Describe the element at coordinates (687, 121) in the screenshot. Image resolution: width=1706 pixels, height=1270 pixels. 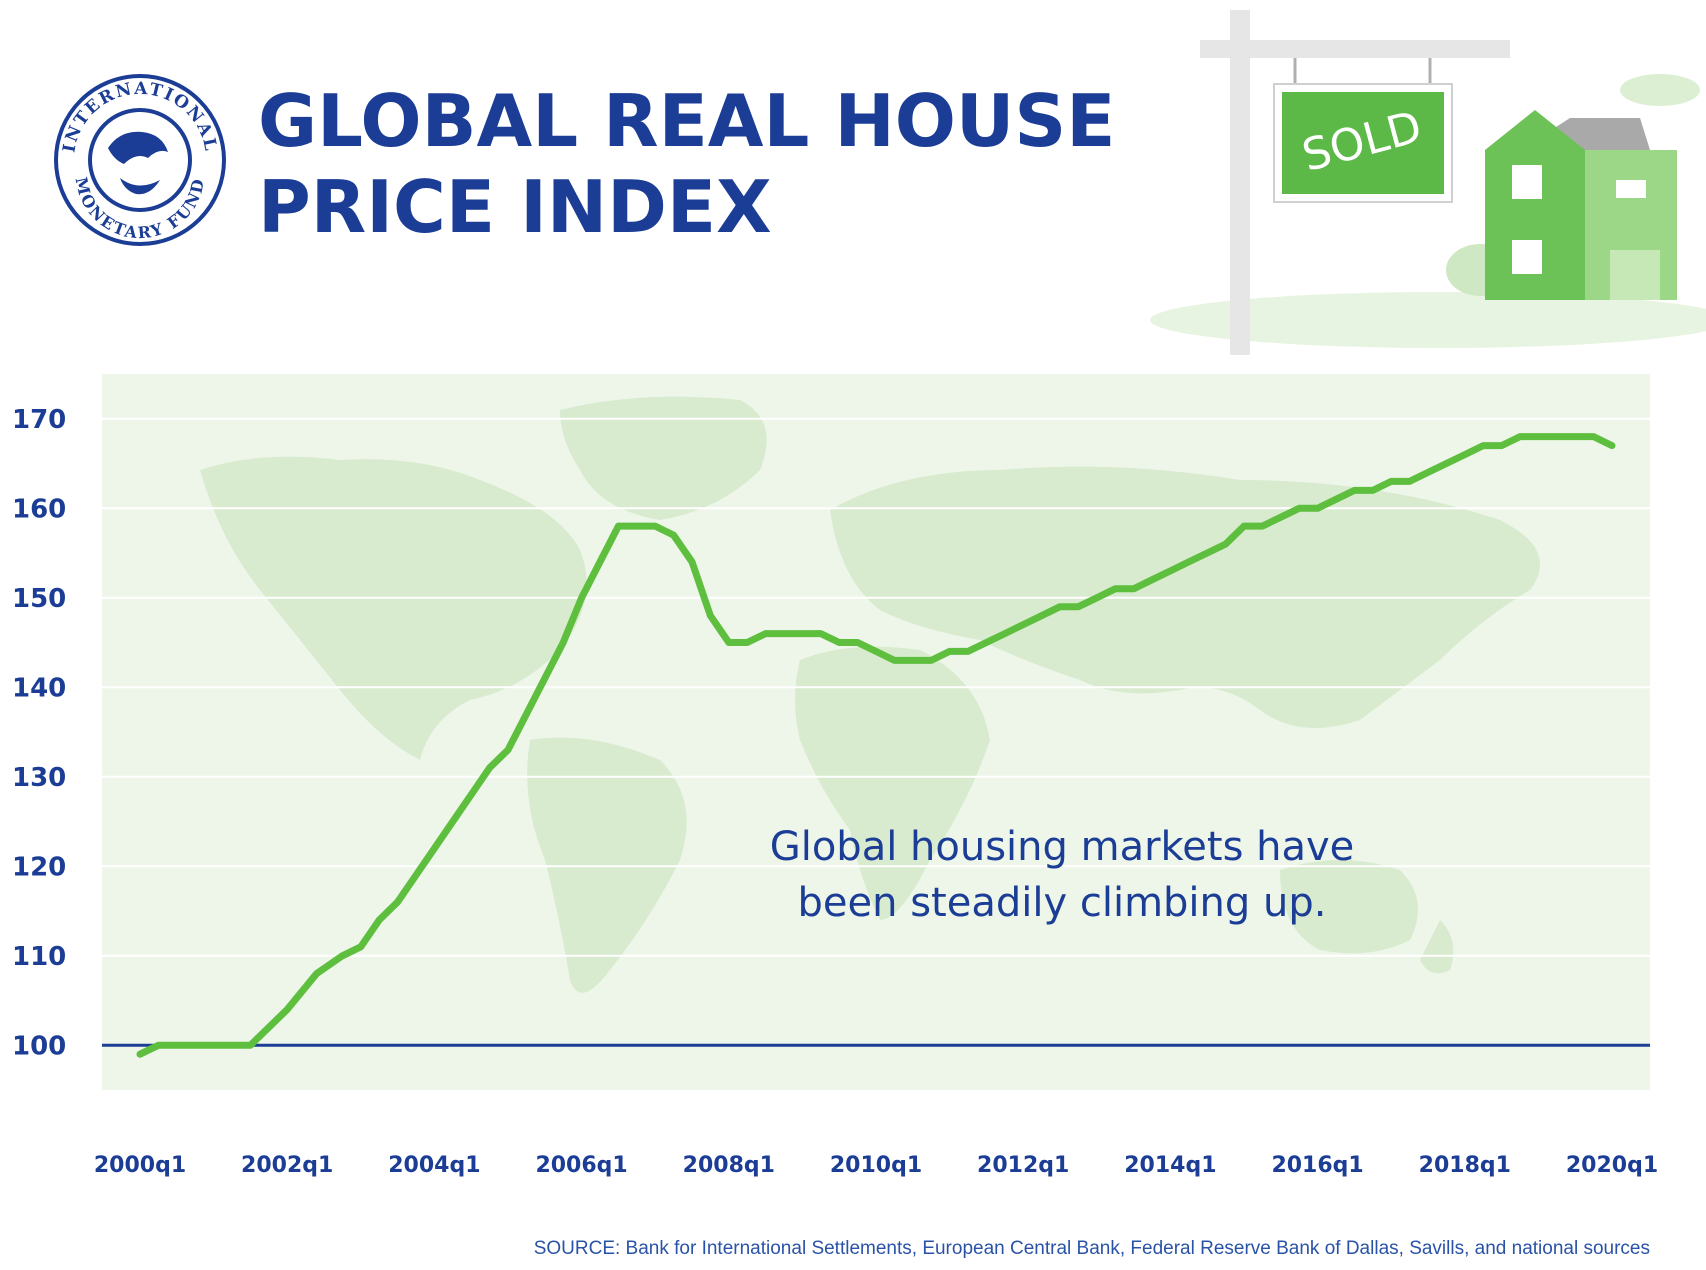
I see `title-line-1: GLOBAL REAL HOUSE` at that location.